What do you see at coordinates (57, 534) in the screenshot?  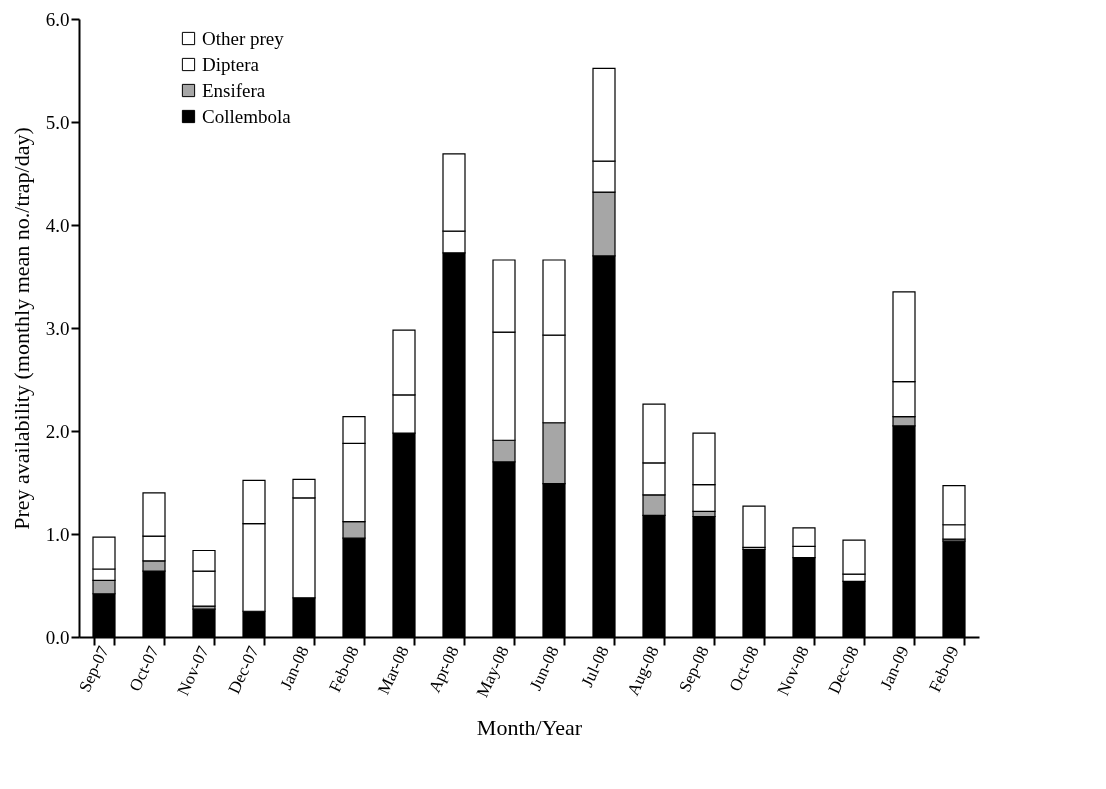 I see `y-tick-label: 1.0` at bounding box center [57, 534].